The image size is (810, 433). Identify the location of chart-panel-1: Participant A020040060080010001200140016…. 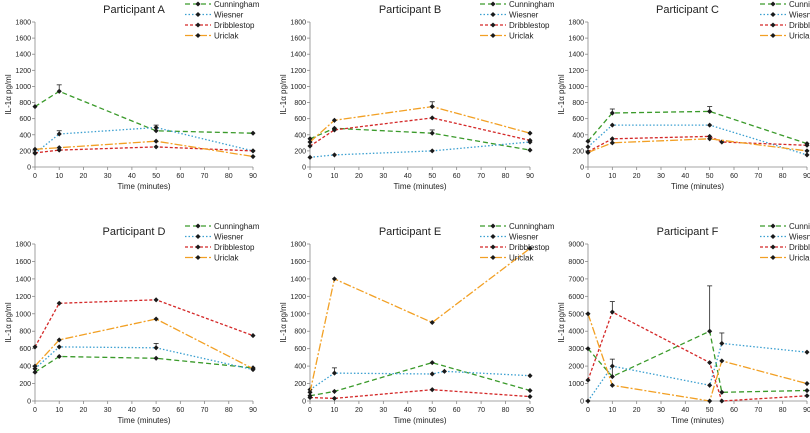
(132, 95).